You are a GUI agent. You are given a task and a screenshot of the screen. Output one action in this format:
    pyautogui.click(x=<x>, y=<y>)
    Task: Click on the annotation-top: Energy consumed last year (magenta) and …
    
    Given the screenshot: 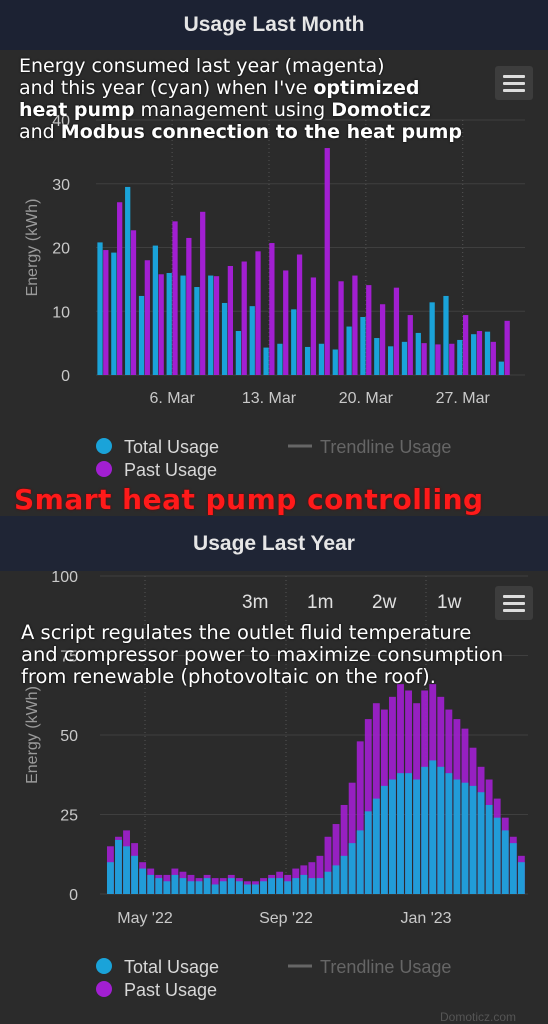 What is the action you would take?
    pyautogui.click(x=279, y=99)
    